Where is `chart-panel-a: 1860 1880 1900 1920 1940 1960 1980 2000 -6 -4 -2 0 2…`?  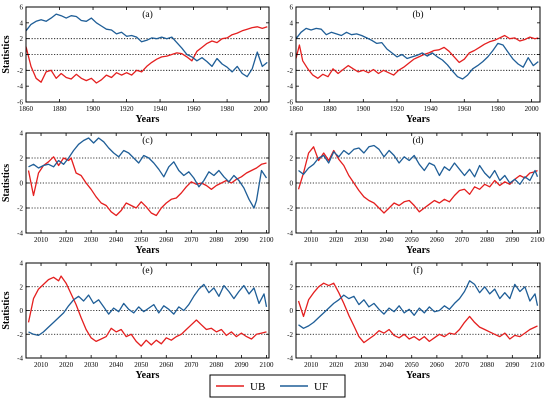
chart-panel-a: 1860 1880 1900 1920 1940 1960 1980 2000 -6 -4 -2 0 2… is located at coordinates (135, 64).